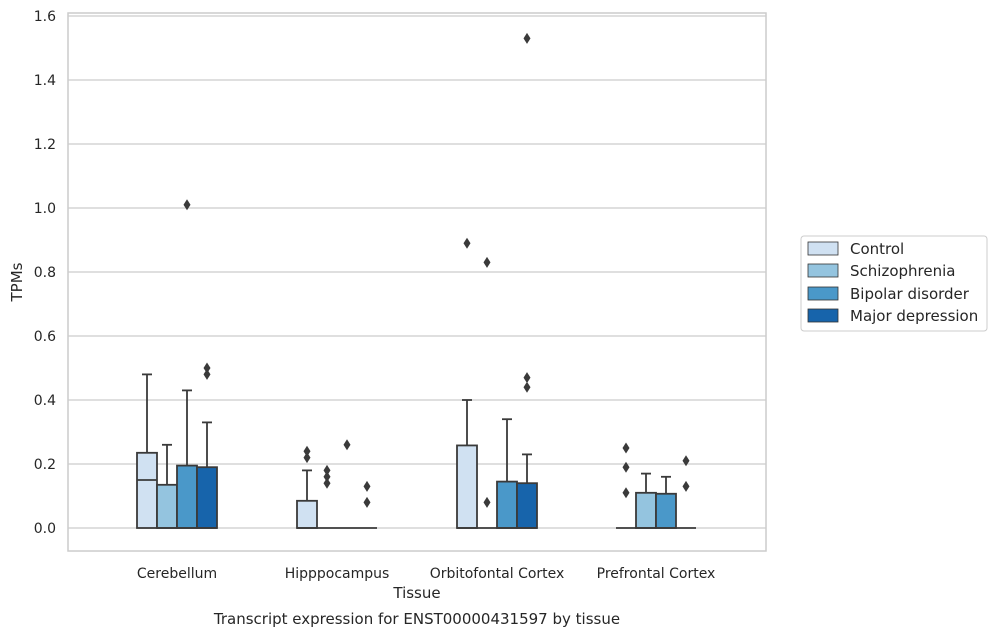 This screenshot has height=638, width=997. Describe the element at coordinates (416, 593) in the screenshot. I see `x-axis-label: Tissue` at that location.